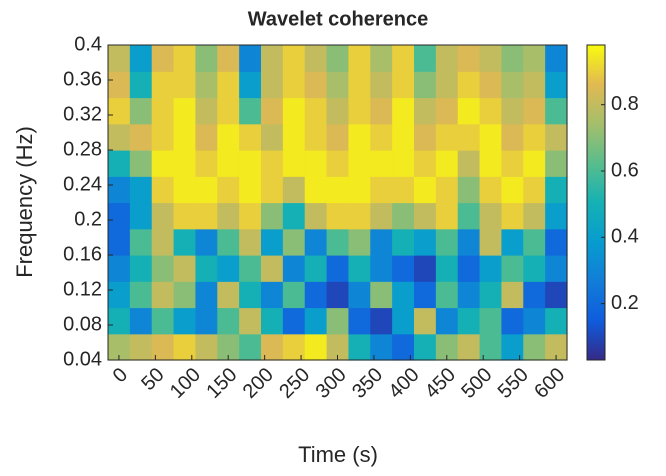 This screenshot has height=476, width=666. Describe the element at coordinates (513, 383) in the screenshot. I see `x-tick-label: 550` at that location.